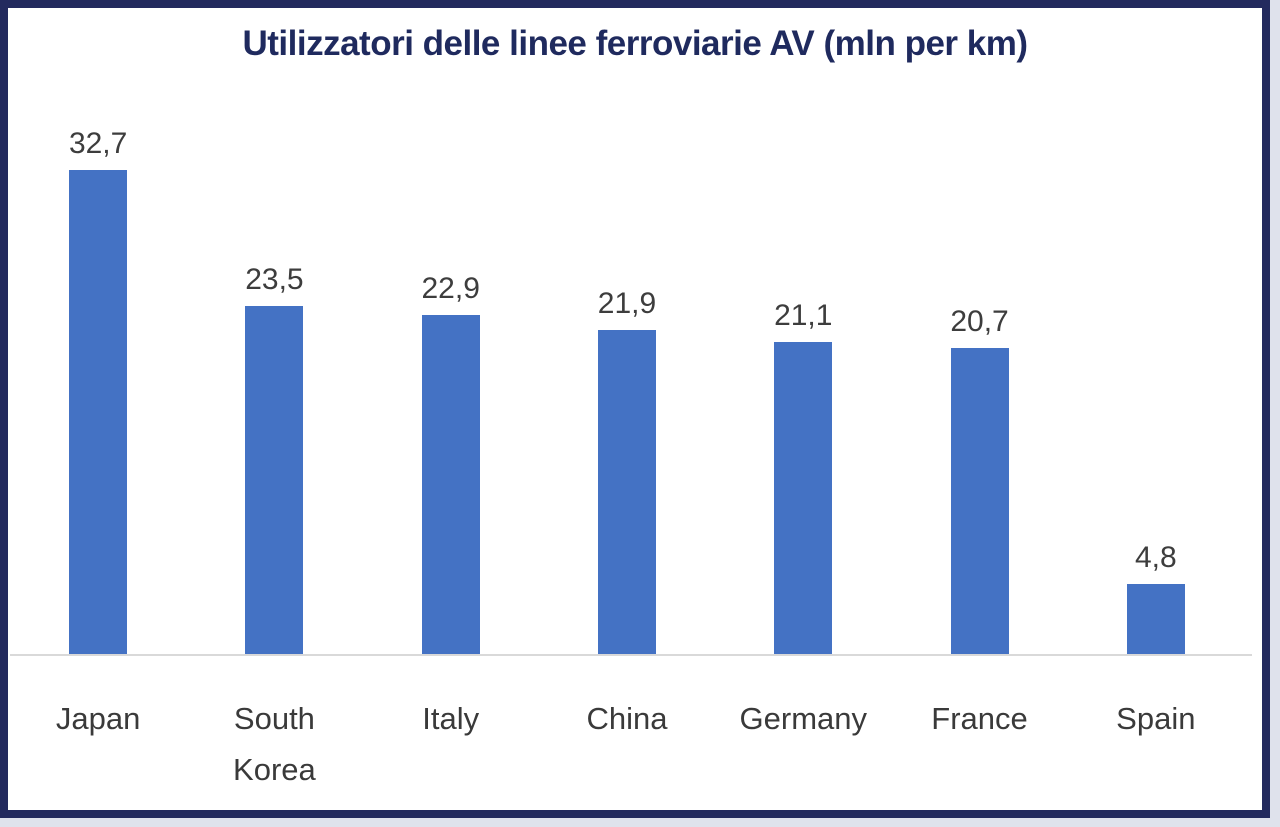  What do you see at coordinates (803, 498) in the screenshot?
I see `bar-germany` at bounding box center [803, 498].